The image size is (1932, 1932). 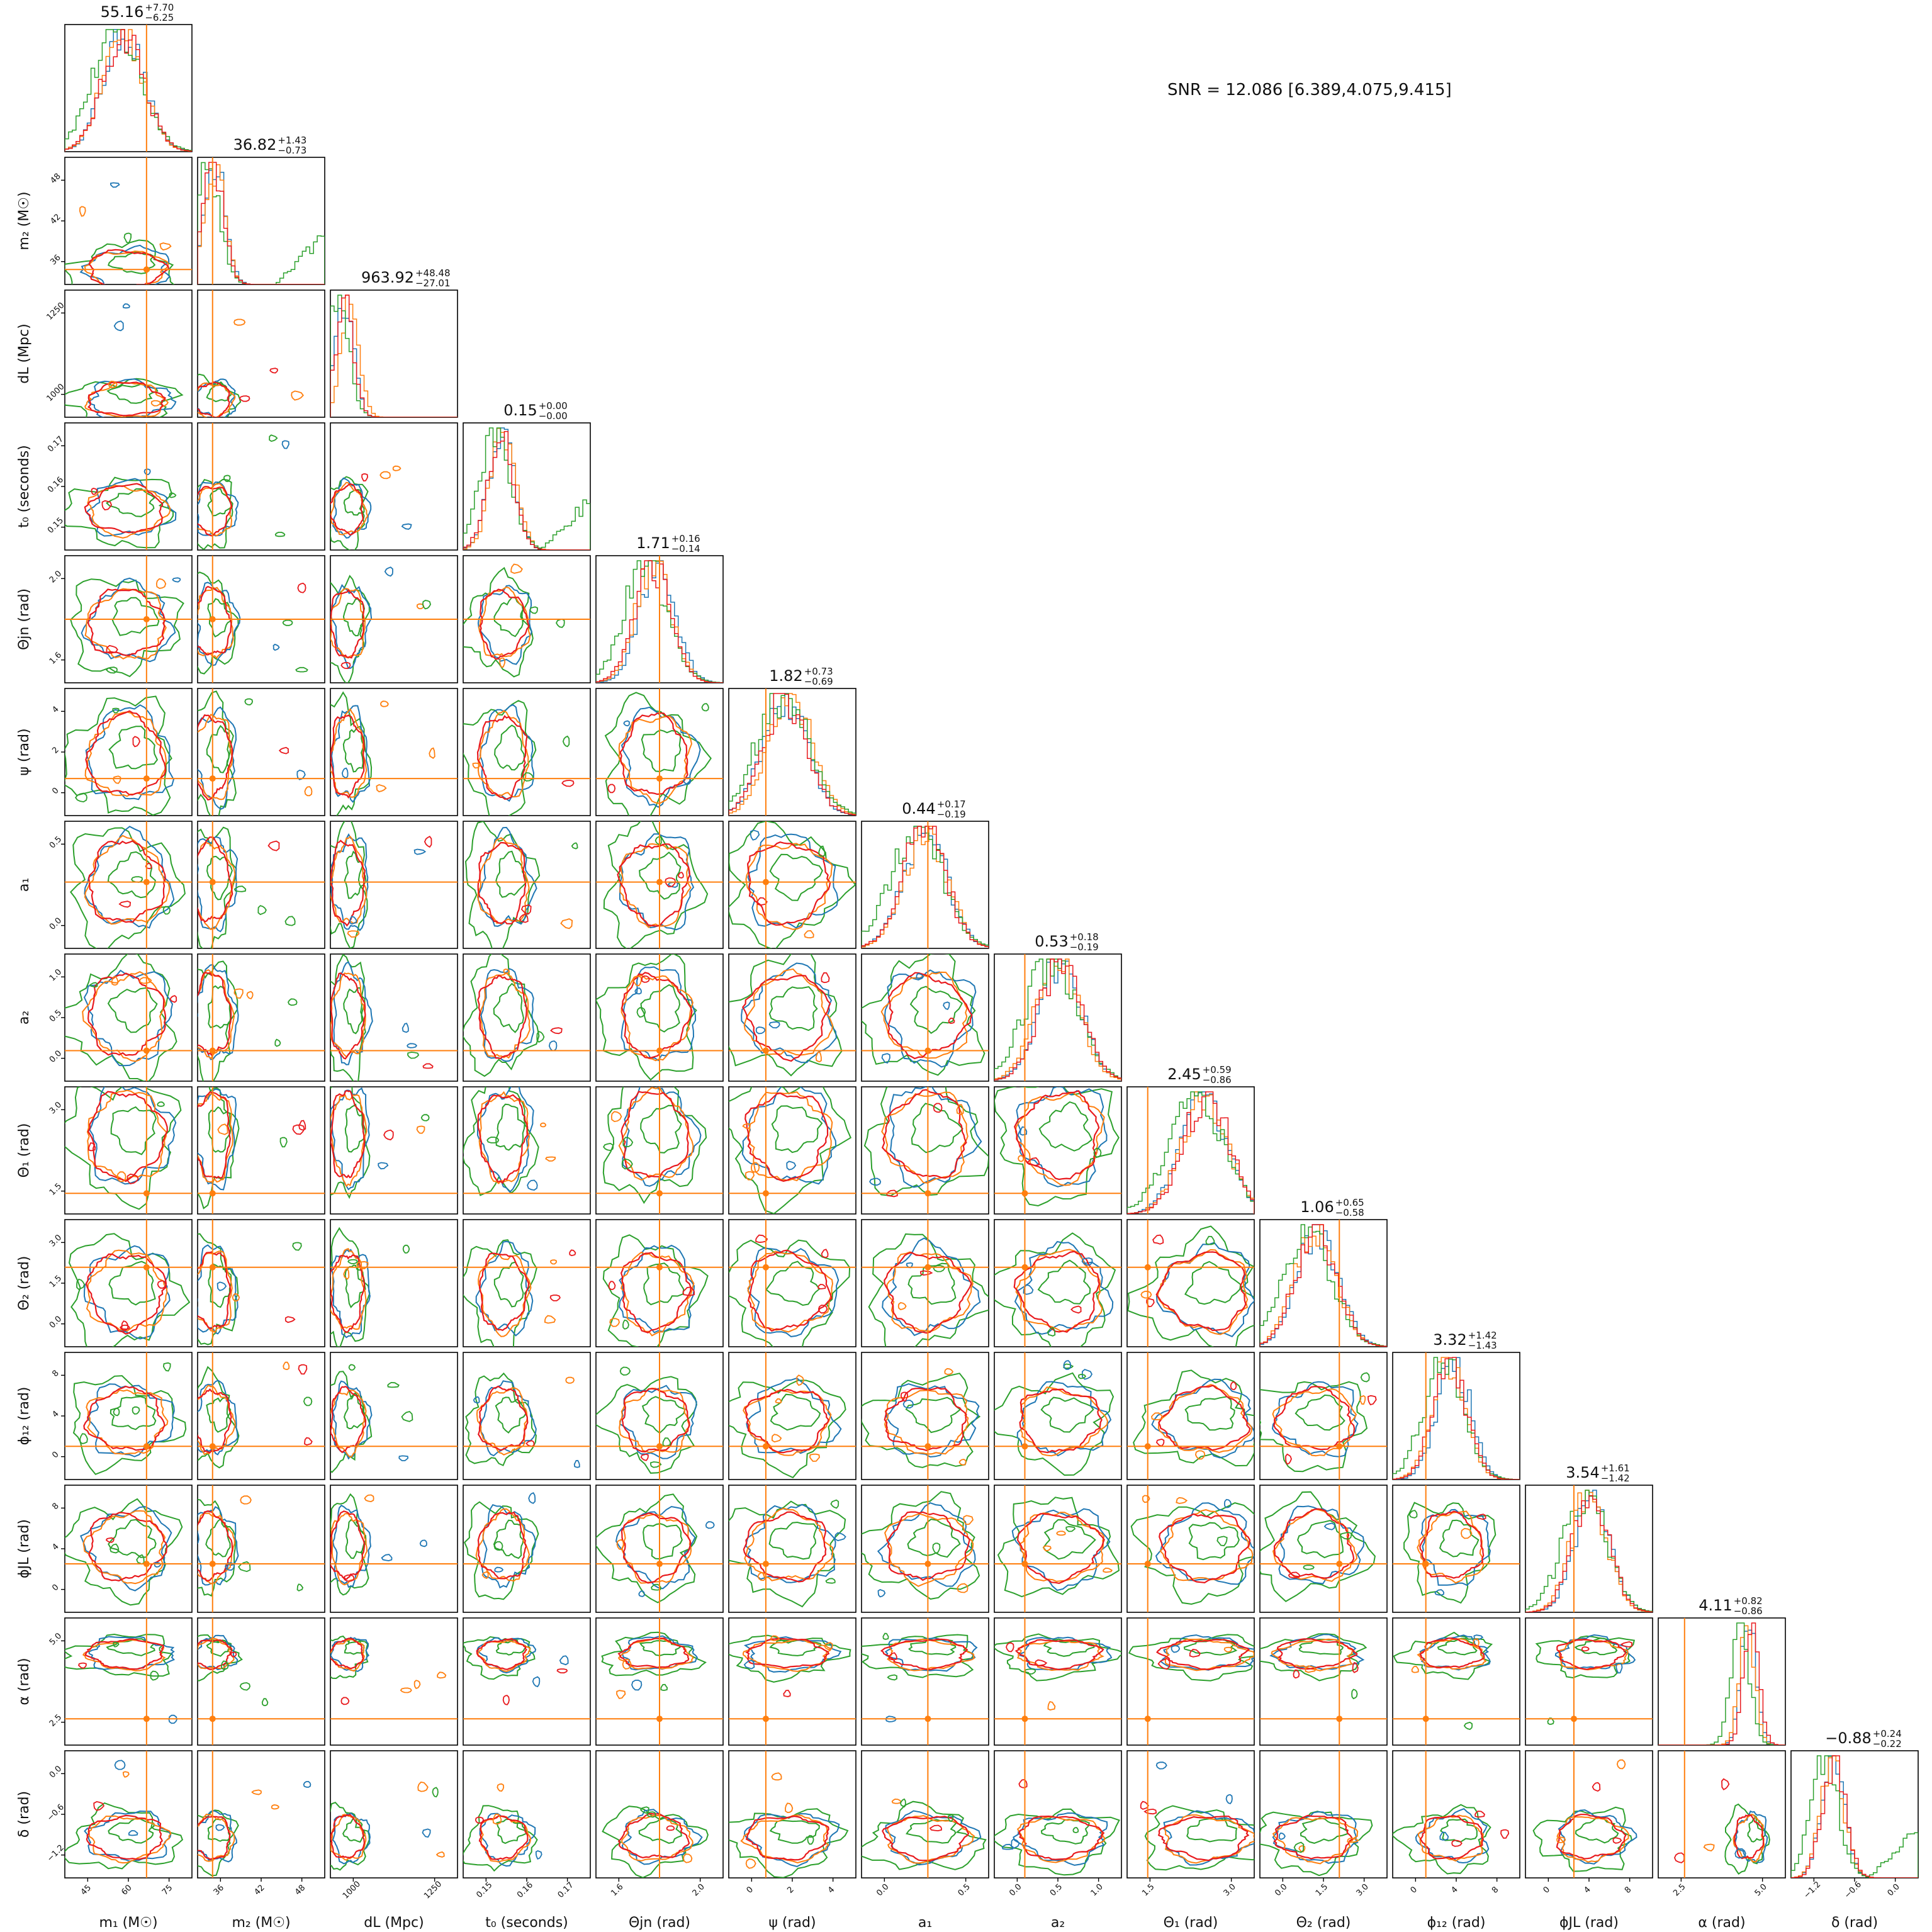 What do you see at coordinates (790, 1890) in the screenshot?
I see `x-tick-label: 2` at bounding box center [790, 1890].